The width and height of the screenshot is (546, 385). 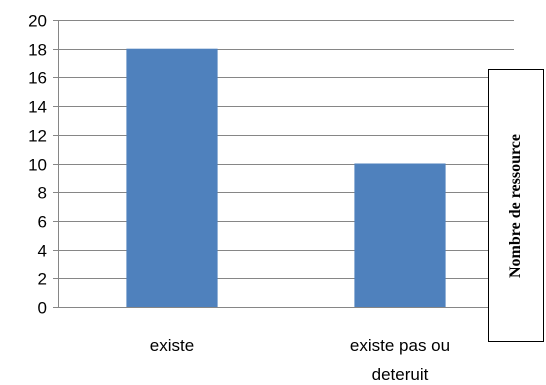 I want to click on x-category-label: existe pas ou deteruit, so click(x=400, y=360).